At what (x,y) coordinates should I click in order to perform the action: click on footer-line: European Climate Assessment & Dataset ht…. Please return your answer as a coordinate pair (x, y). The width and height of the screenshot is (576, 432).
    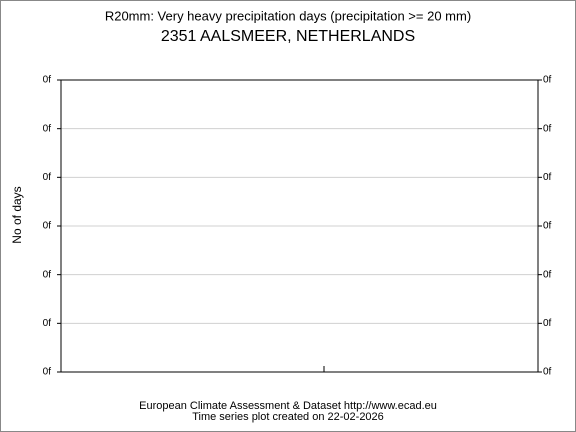
    Looking at the image, I should click on (288, 406).